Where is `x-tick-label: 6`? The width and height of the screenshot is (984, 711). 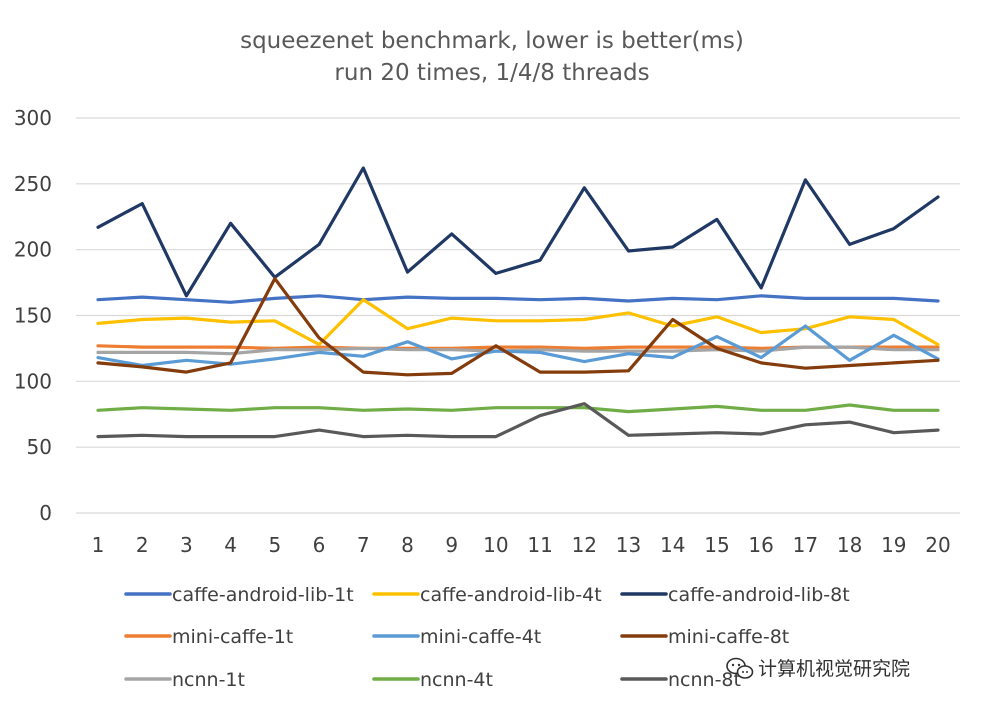
x-tick-label: 6 is located at coordinates (319, 545).